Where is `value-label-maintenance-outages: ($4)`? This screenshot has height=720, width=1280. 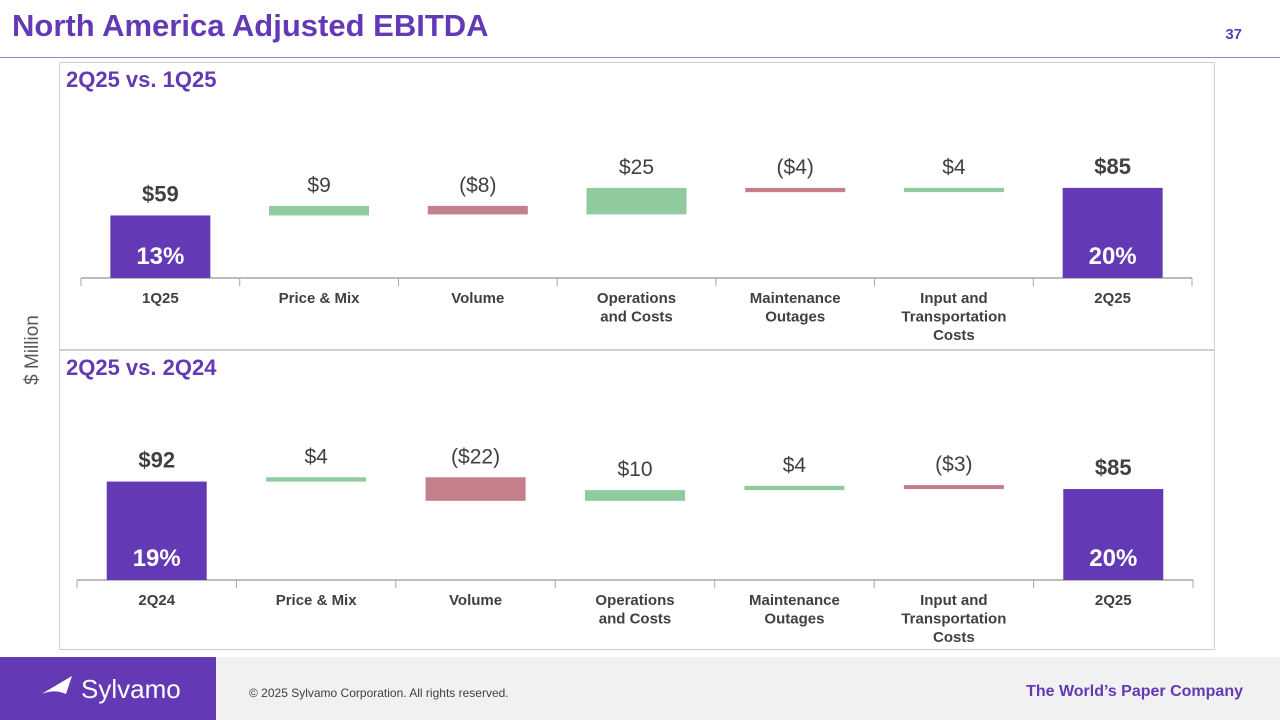
value-label-maintenance-outages: ($4) is located at coordinates (795, 167).